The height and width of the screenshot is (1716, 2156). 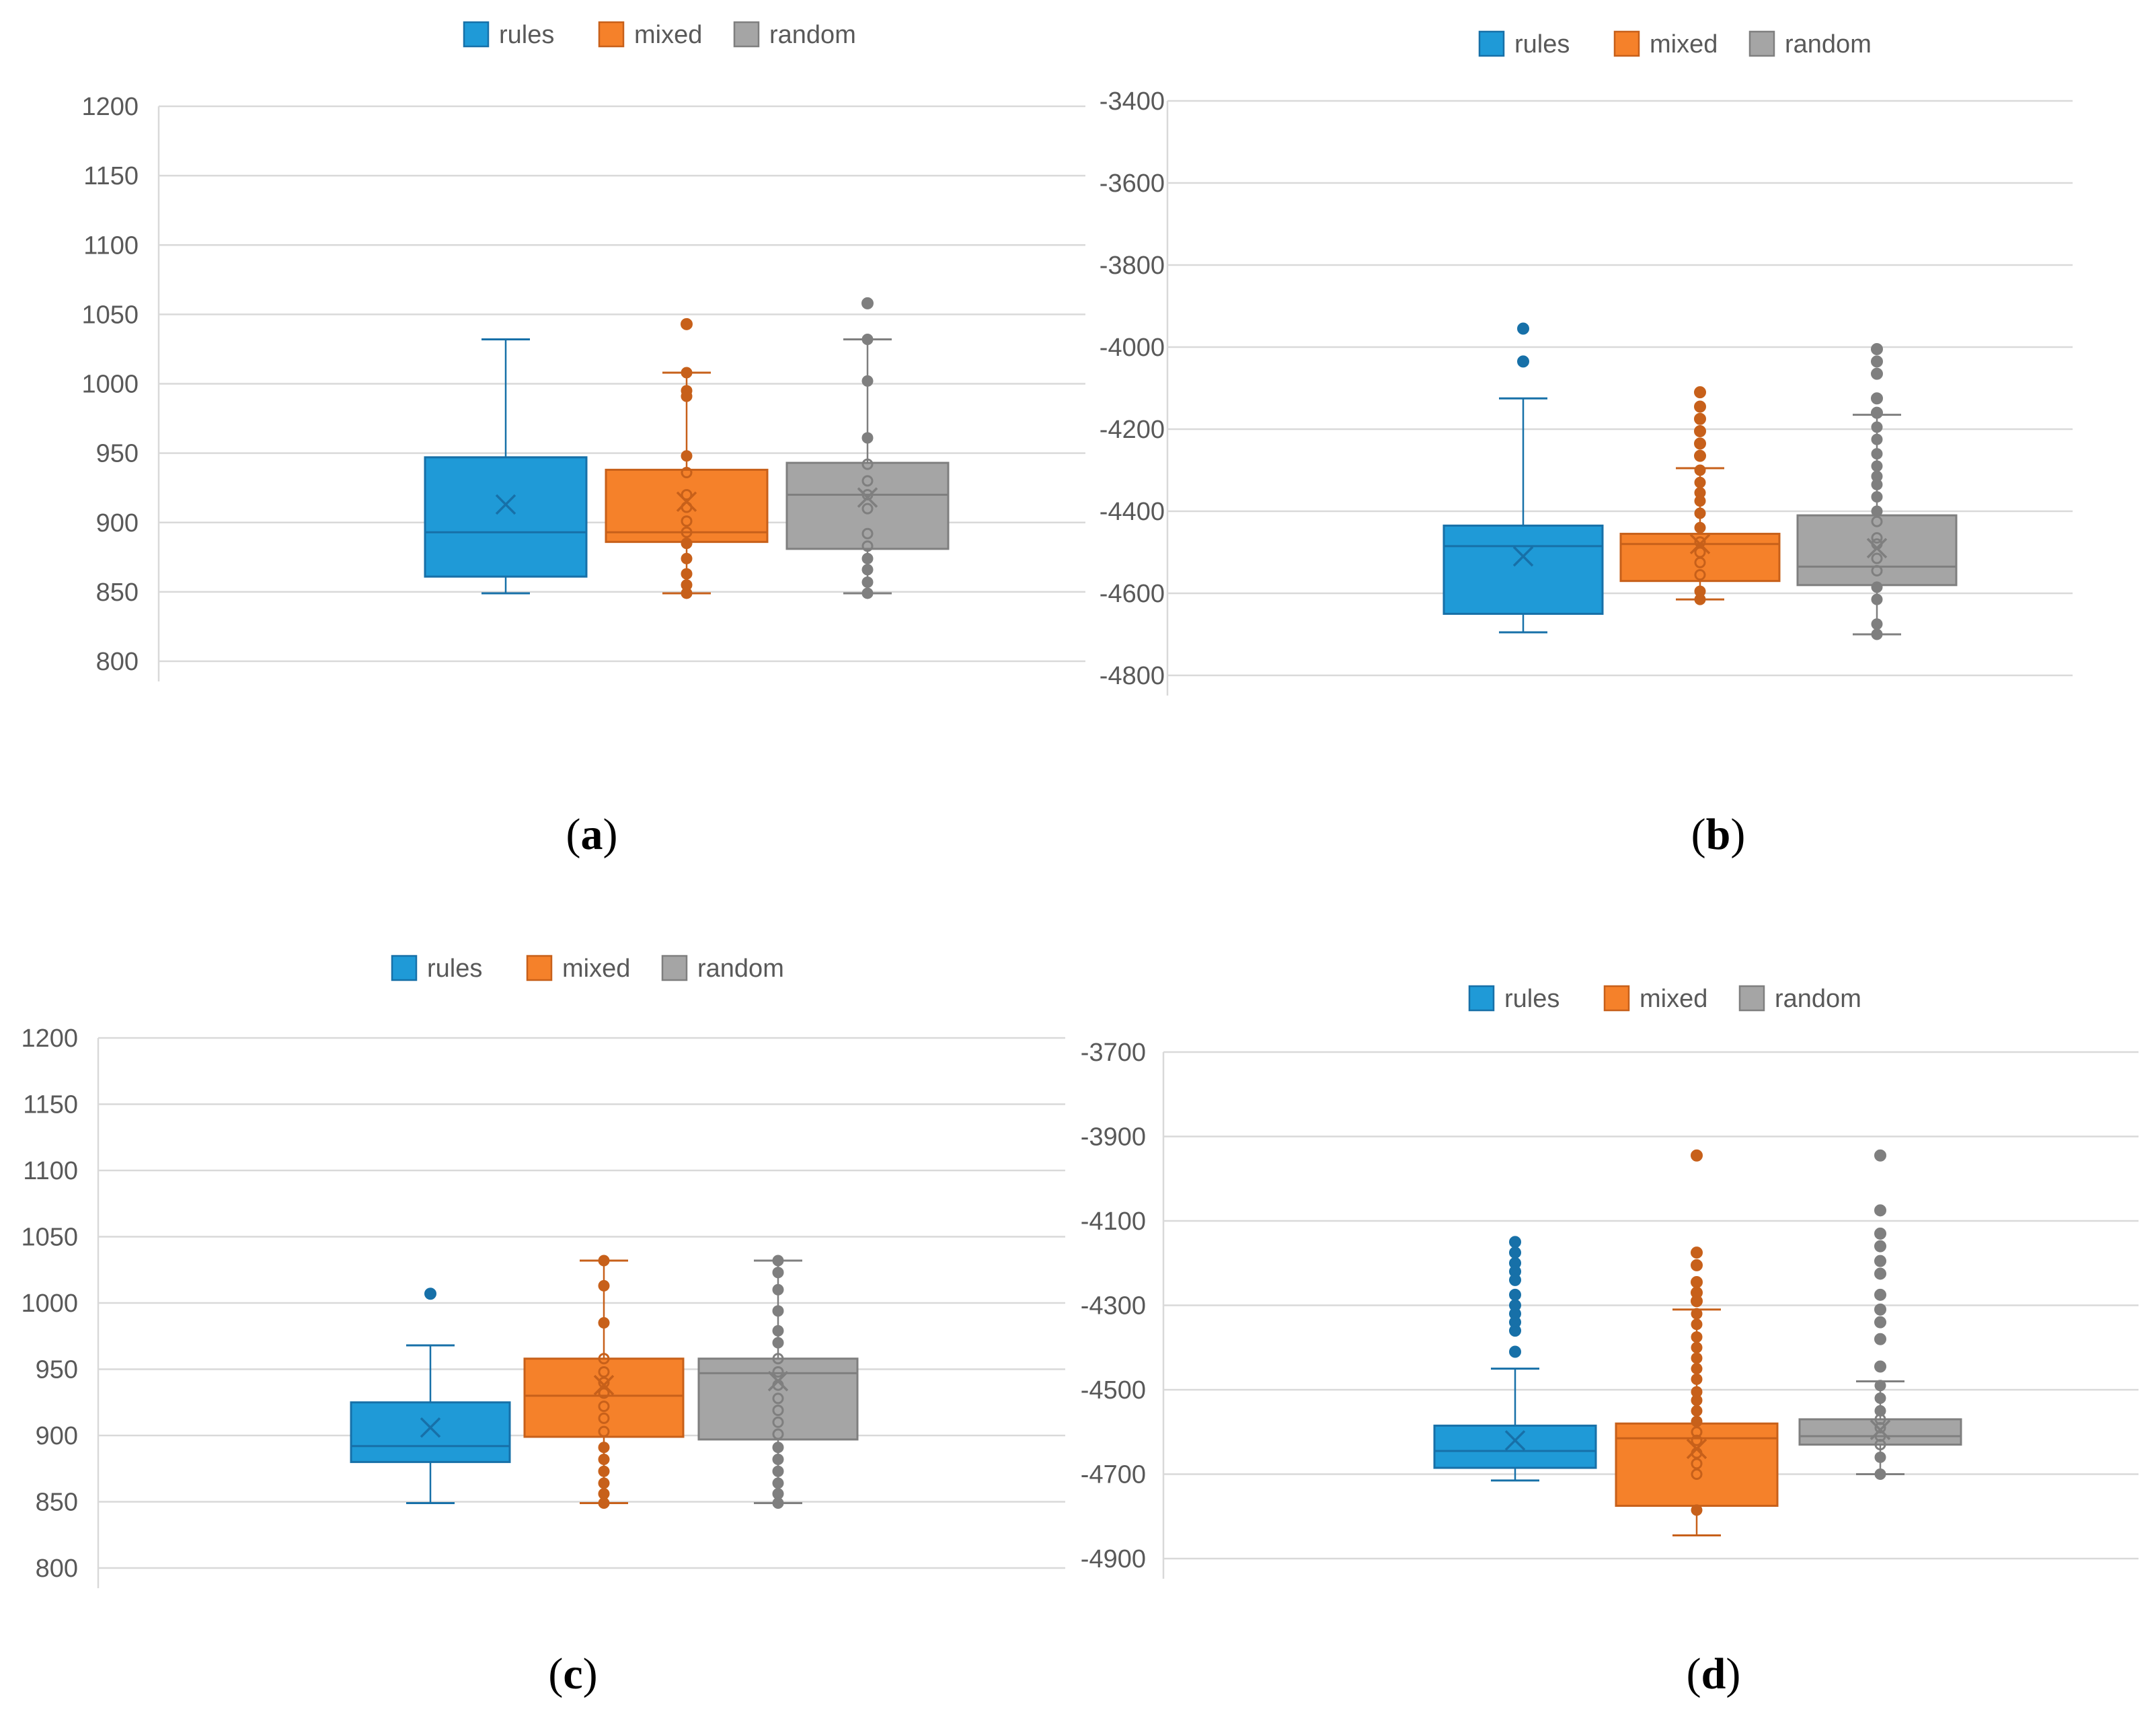 What do you see at coordinates (117, 523) in the screenshot?
I see `ytick-label: 900` at bounding box center [117, 523].